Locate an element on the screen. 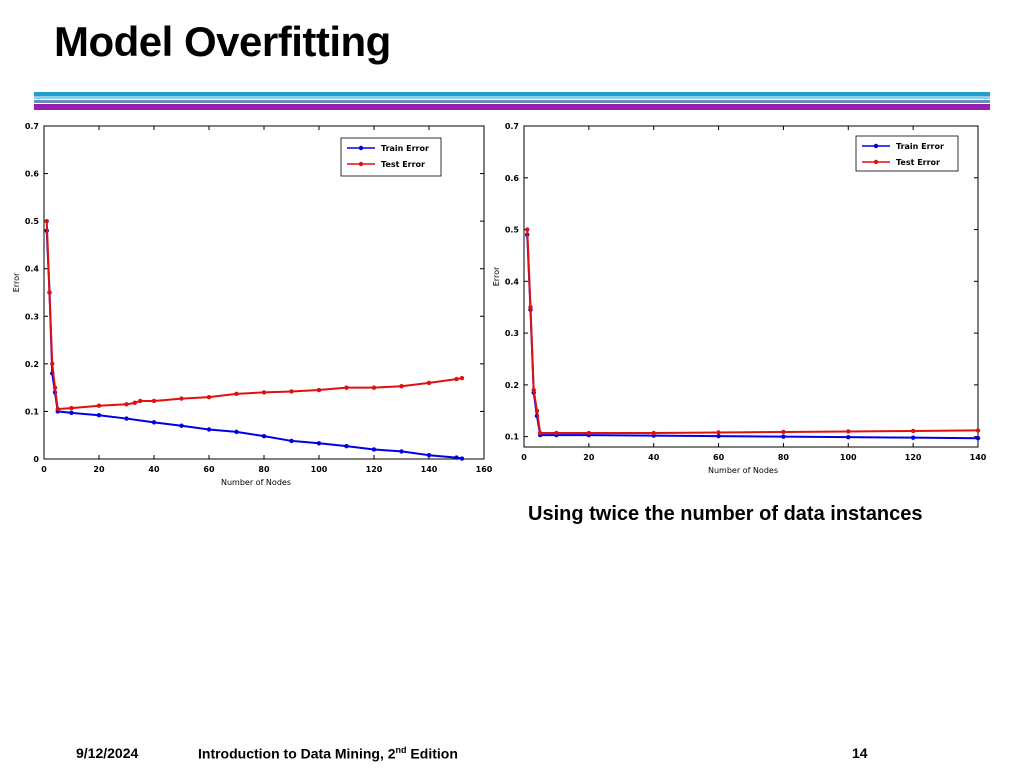 This screenshot has width=1024, height=768. footer-course-sup: nd is located at coordinates (401, 750).